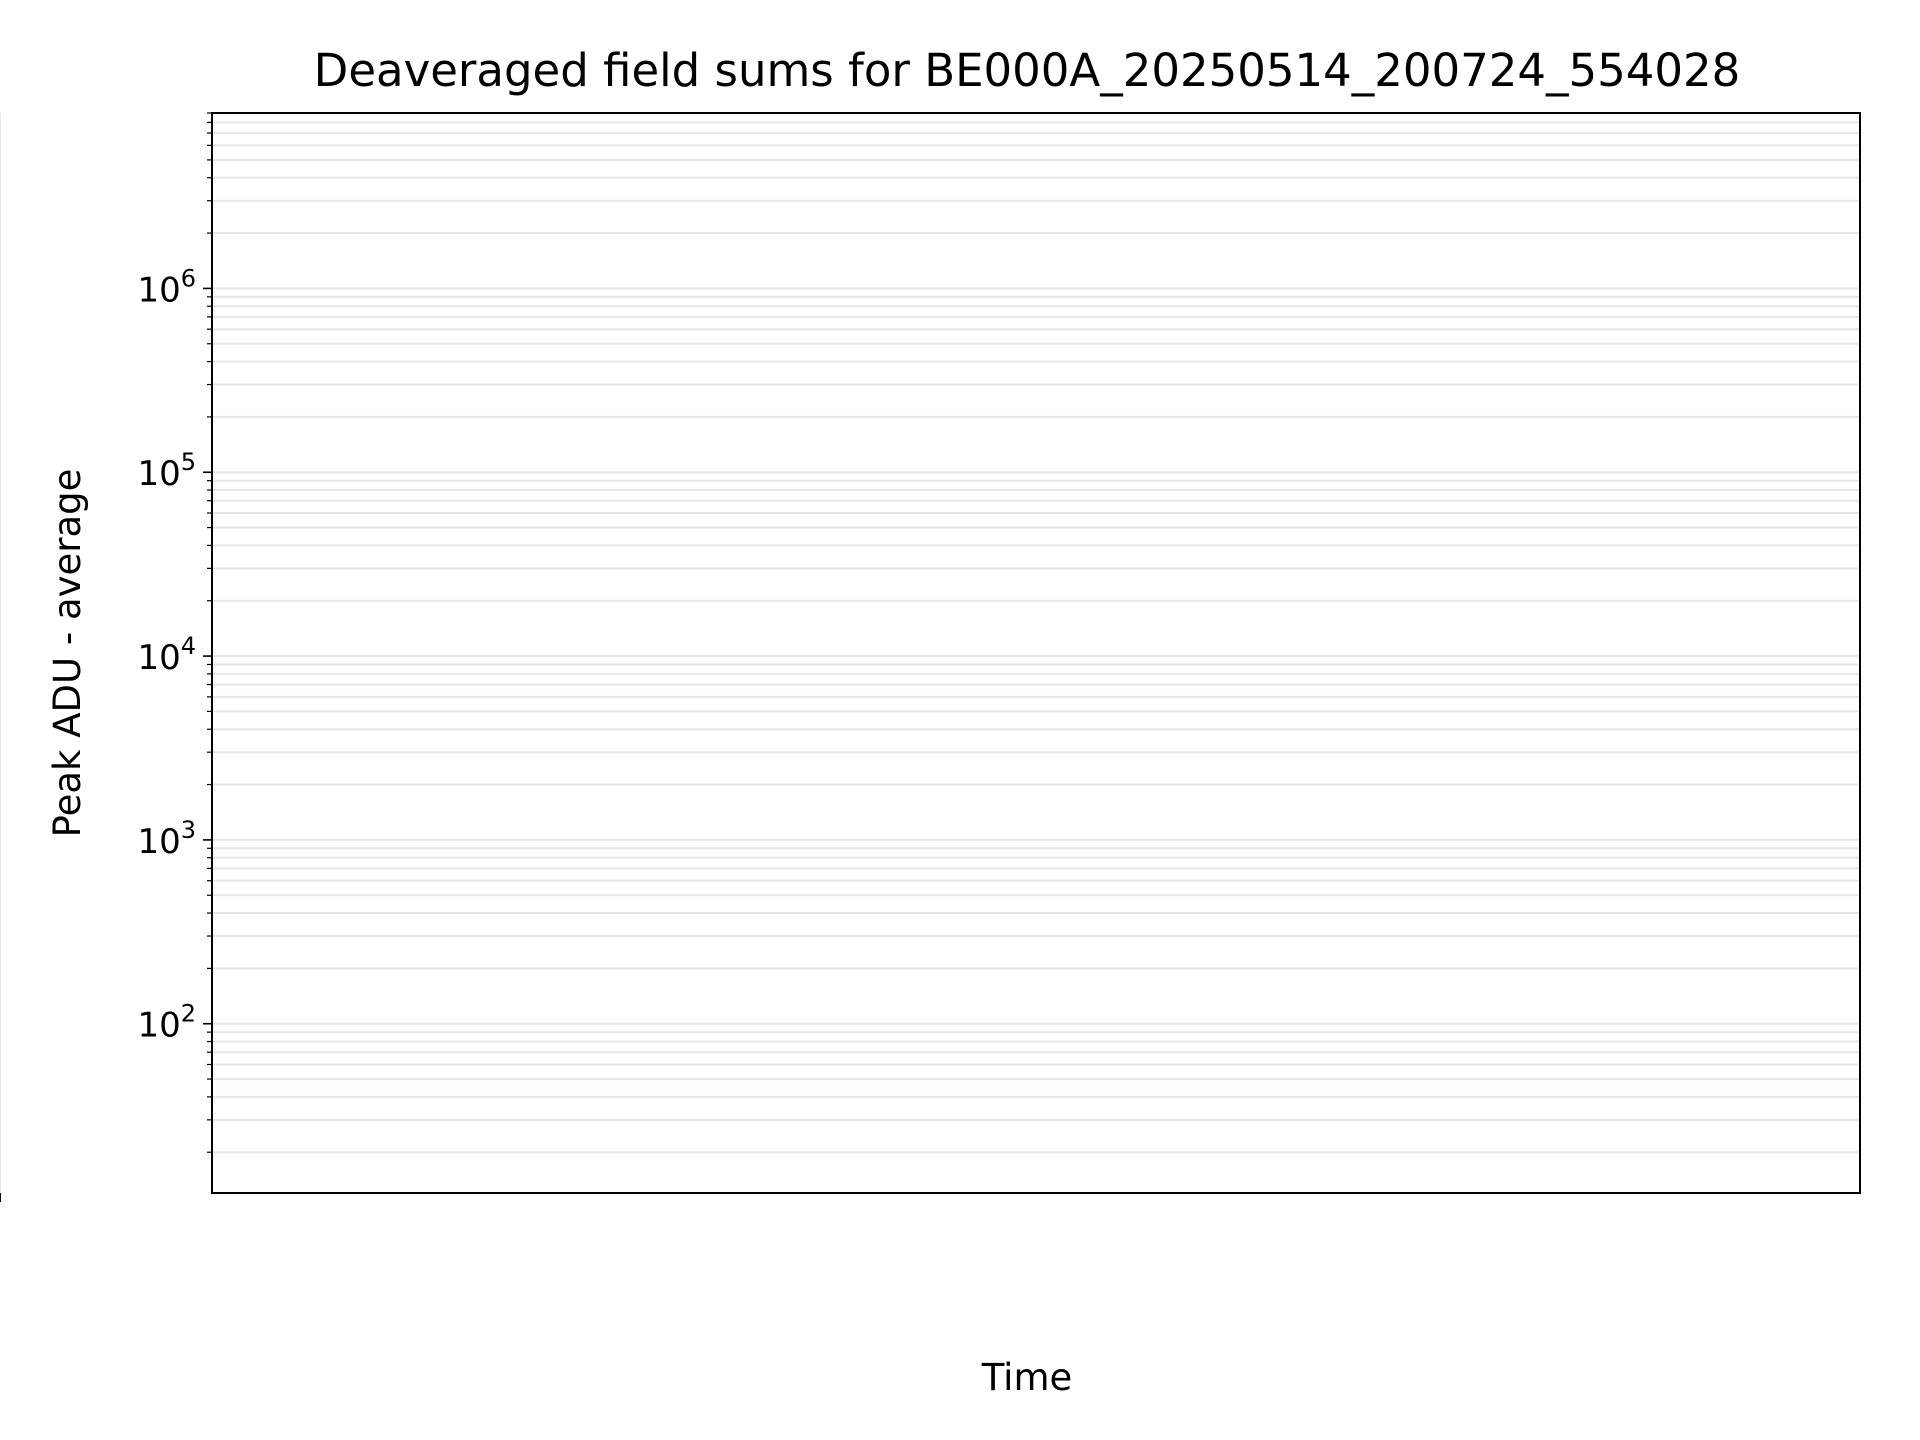 This screenshot has width=1920, height=1440. I want to click on y-tick-label: 10⁴, so click(166, 655).